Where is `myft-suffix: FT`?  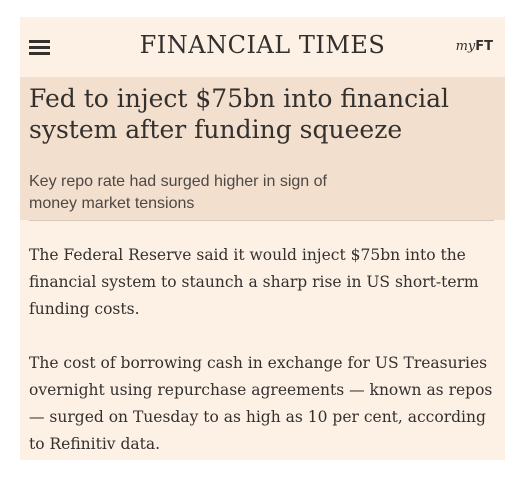 myft-suffix: FT is located at coordinates (484, 46).